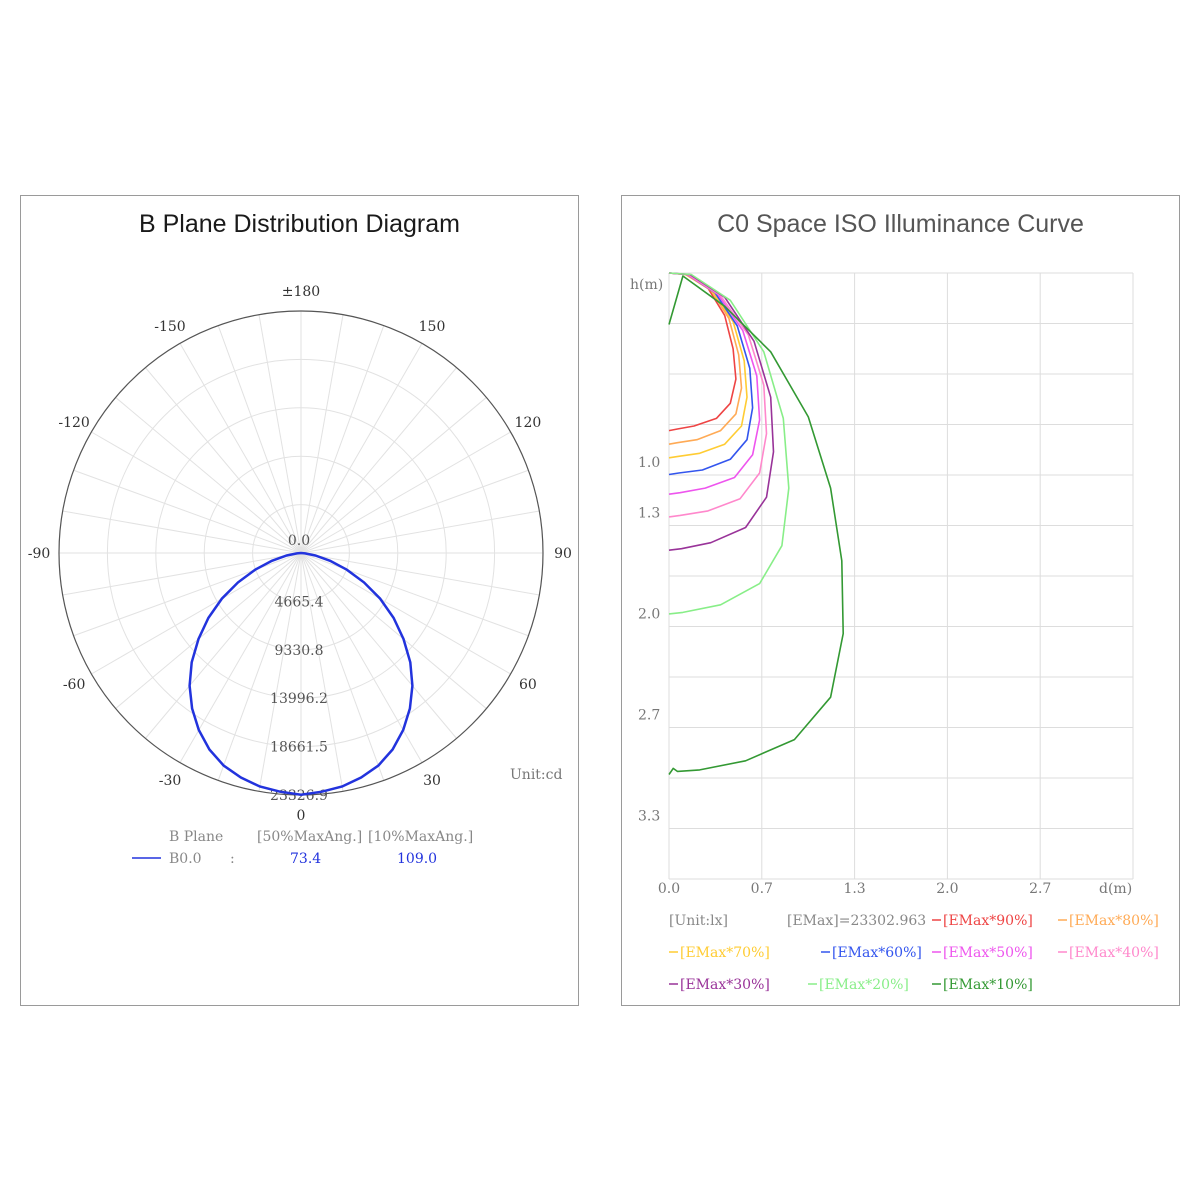 This screenshot has width=1200, height=1200. I want to click on iso-y-tick-label: 2.0, so click(649, 615).